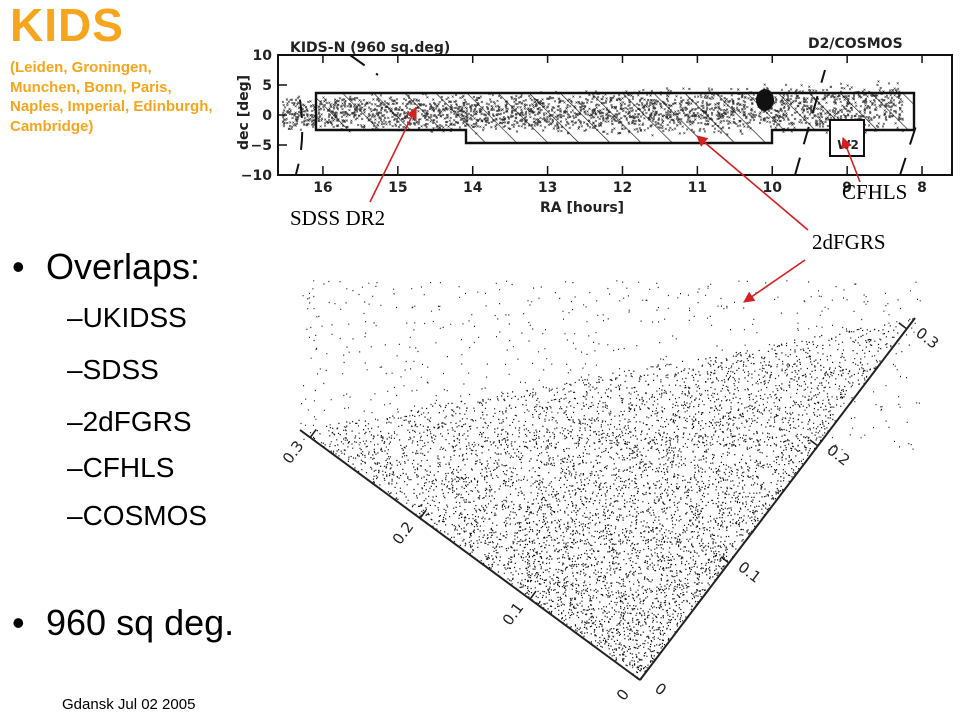 The height and width of the screenshot is (720, 960). Describe the element at coordinates (847, 188) in the screenshot. I see `map-x-tick-label: 9` at that location.